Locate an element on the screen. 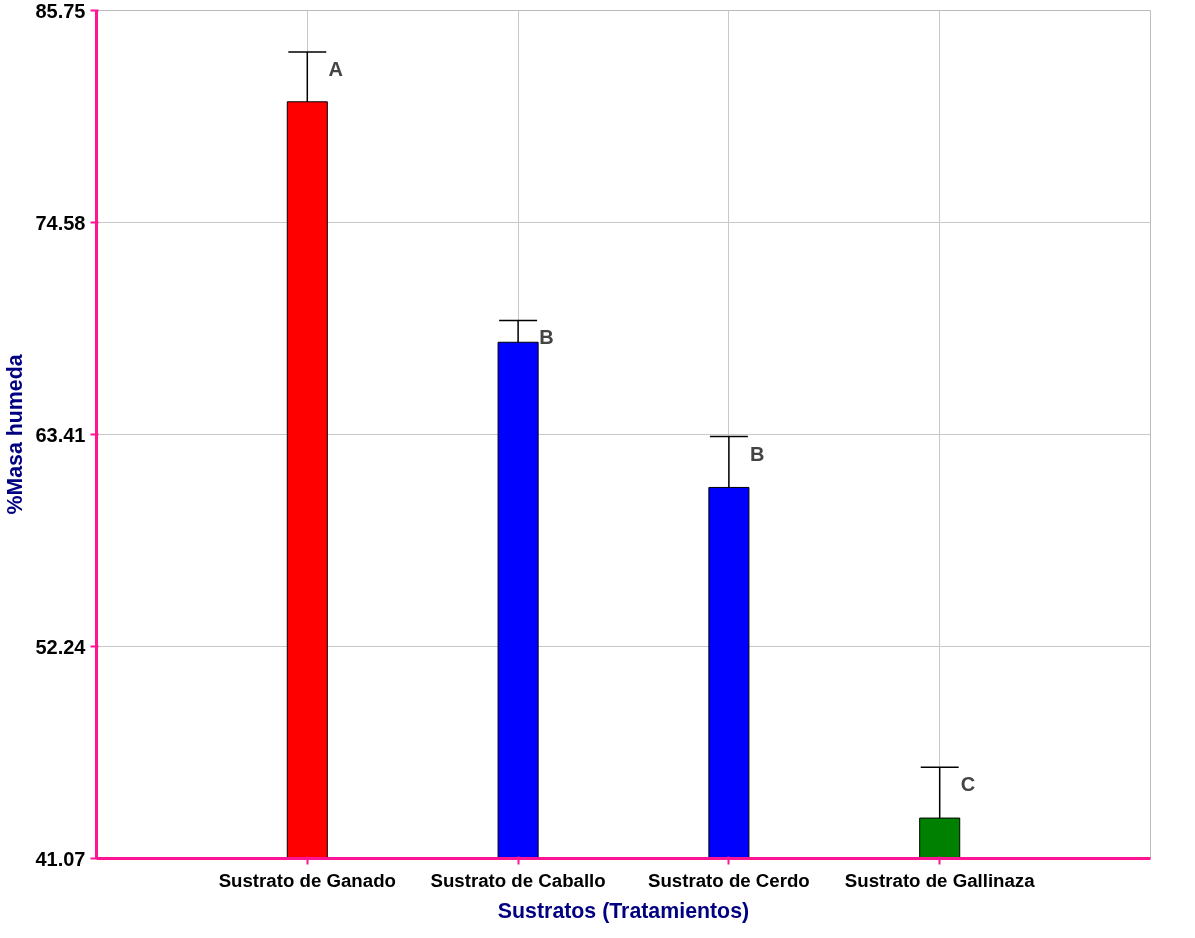 Image resolution: width=1195 pixels, height=938 pixels. y-tick-label: 74.58 is located at coordinates (60, 222).